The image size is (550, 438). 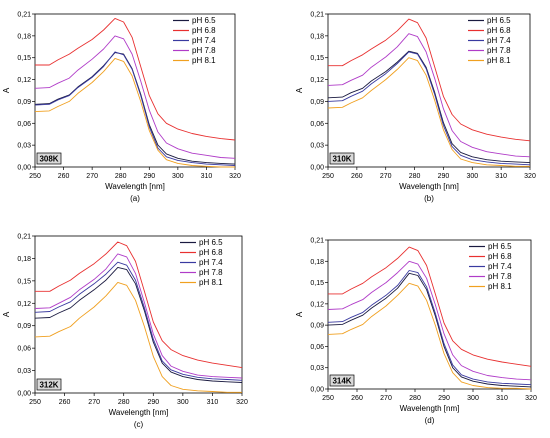 What do you see at coordinates (139, 424) in the screenshot?
I see `panel-caption: (c)` at bounding box center [139, 424].